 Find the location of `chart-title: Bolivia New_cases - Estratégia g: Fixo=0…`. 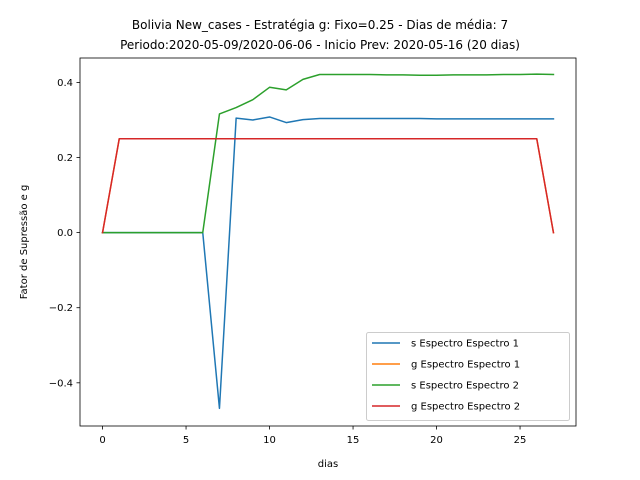

chart-title: Bolivia New_cases - Estratégia g: Fixo=0… is located at coordinates (320, 25).